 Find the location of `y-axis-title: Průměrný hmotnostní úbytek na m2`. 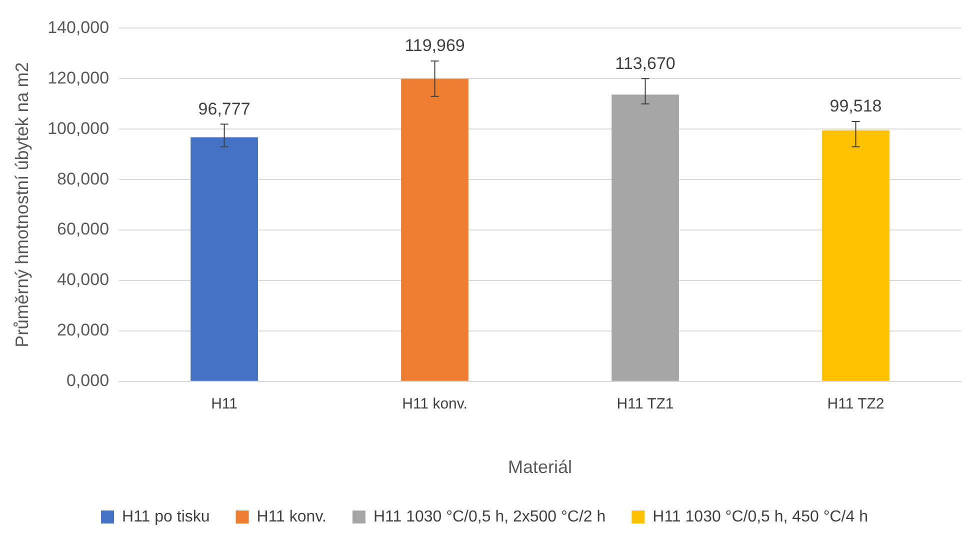

y-axis-title: Průměrný hmotnostní úbytek na m2 is located at coordinates (22, 205).